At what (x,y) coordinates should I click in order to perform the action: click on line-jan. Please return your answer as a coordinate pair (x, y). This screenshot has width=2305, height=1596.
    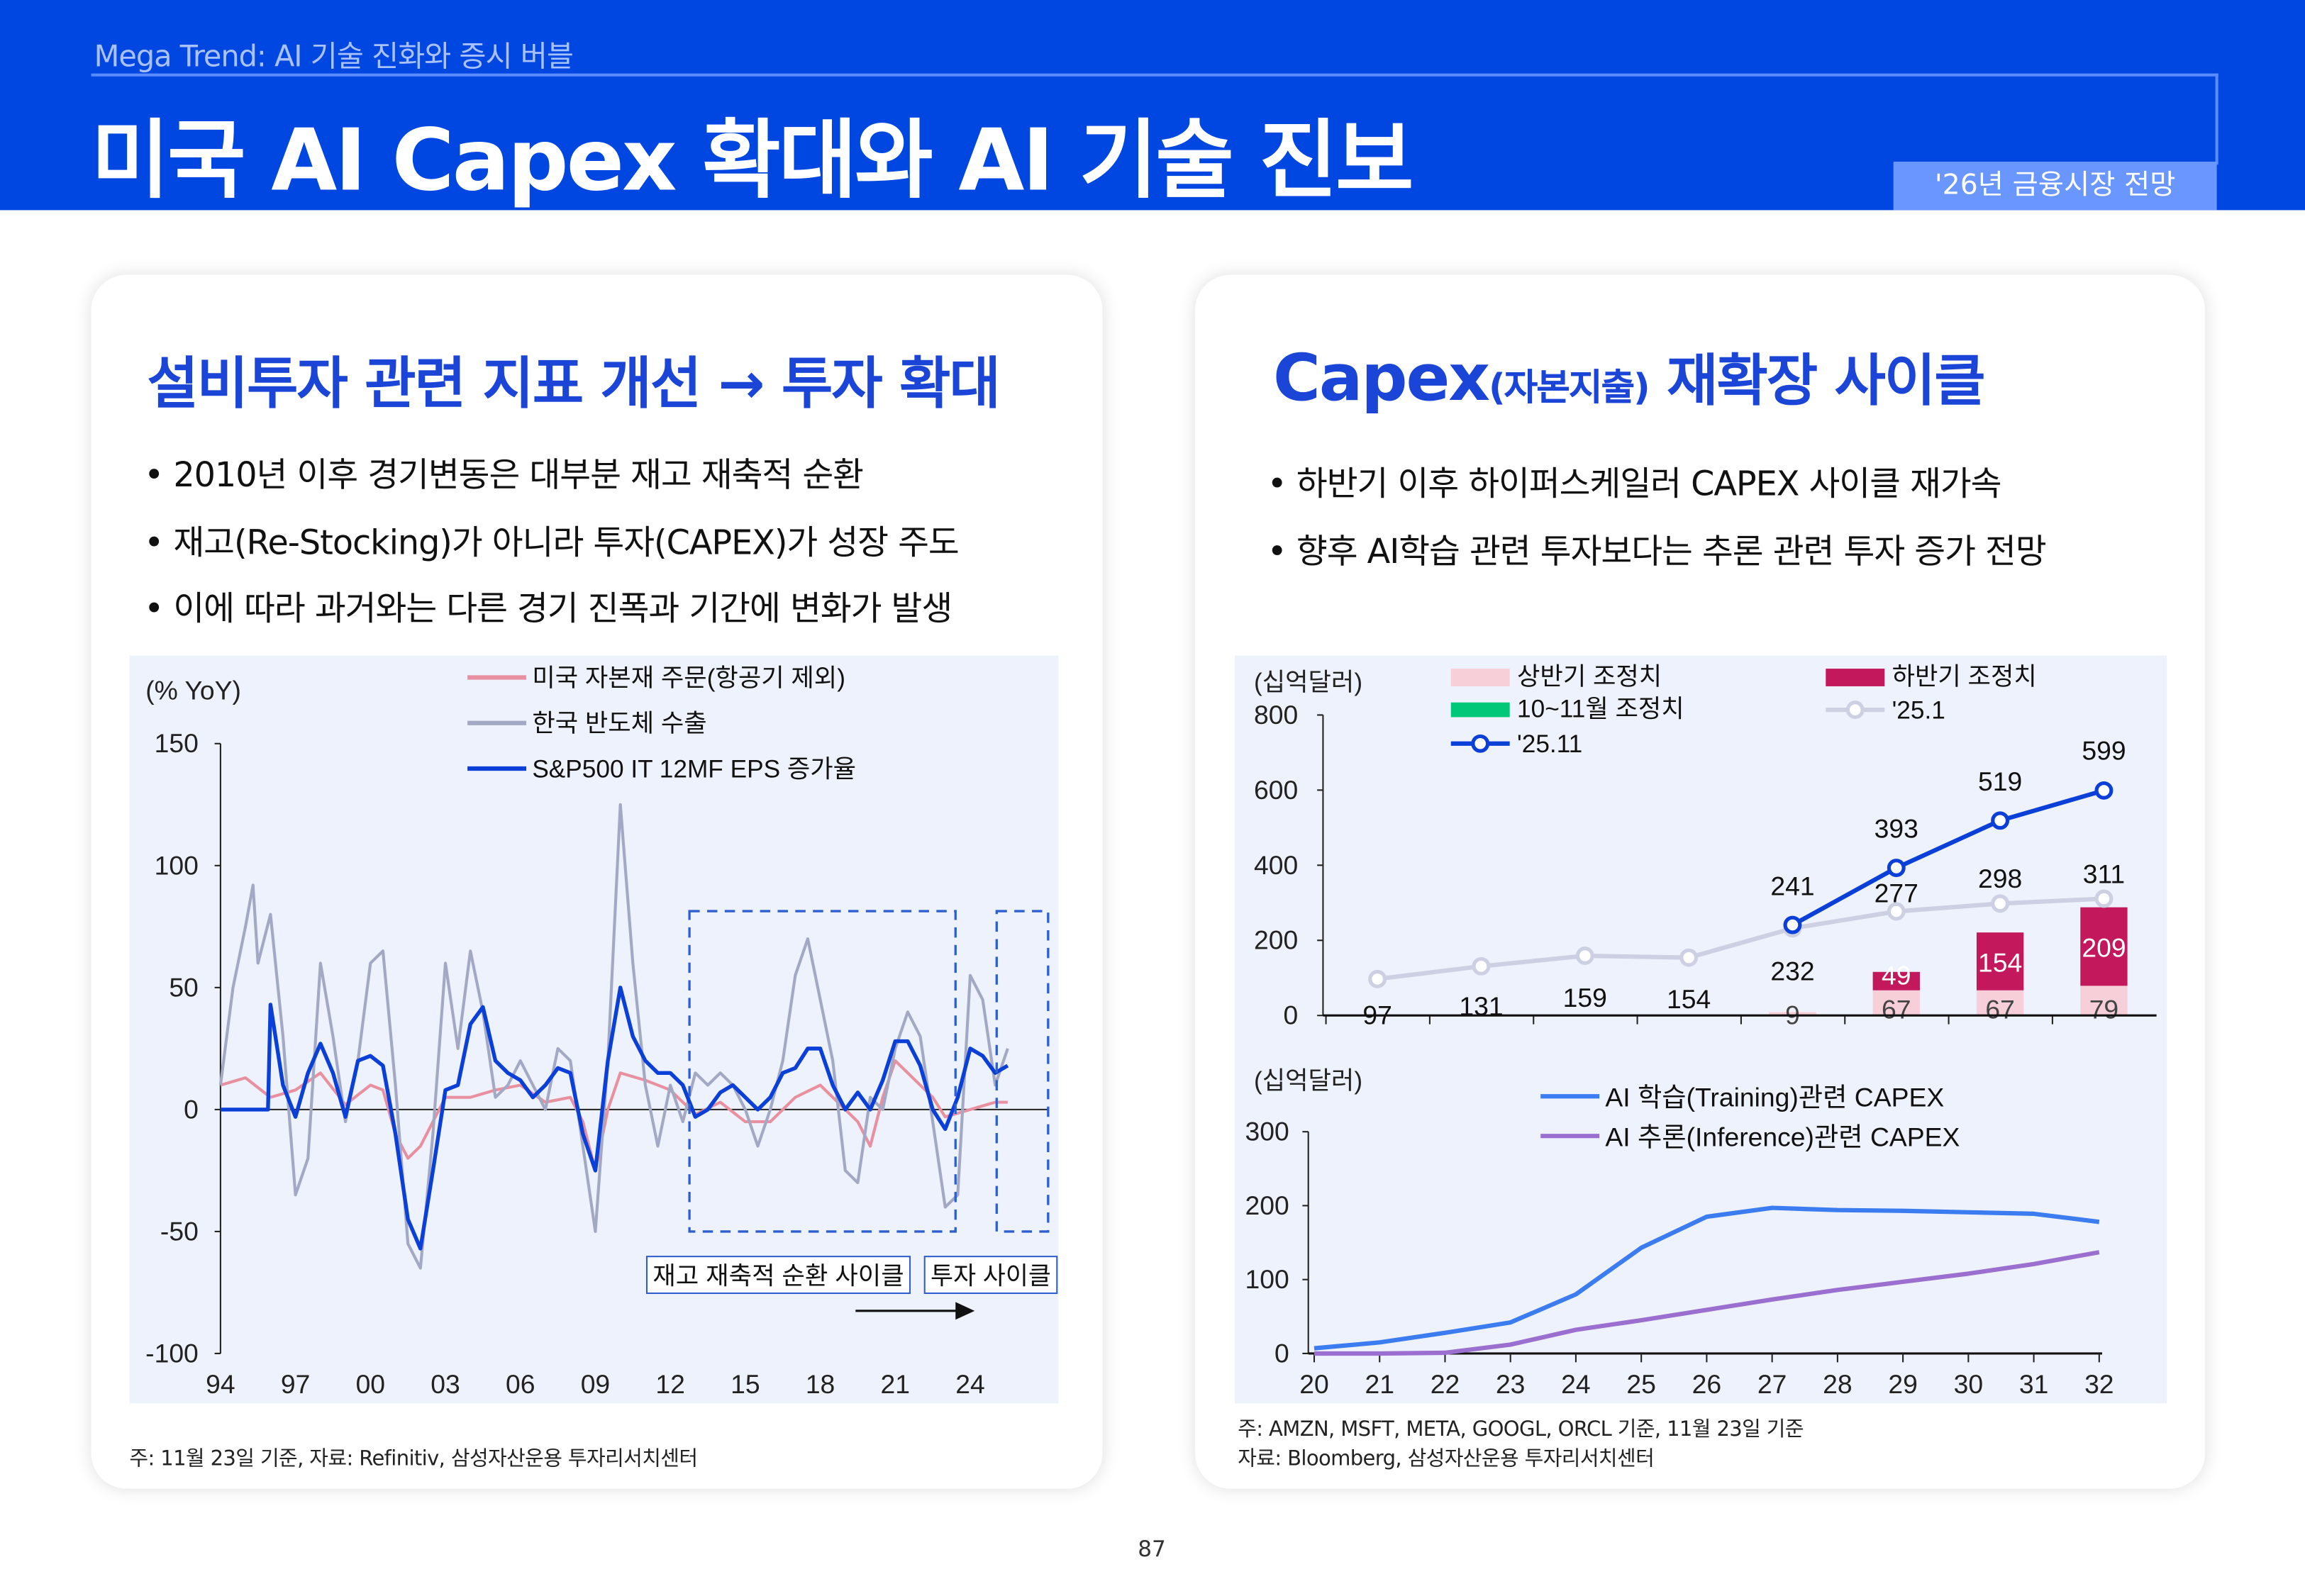
    Looking at the image, I should click on (1740, 938).